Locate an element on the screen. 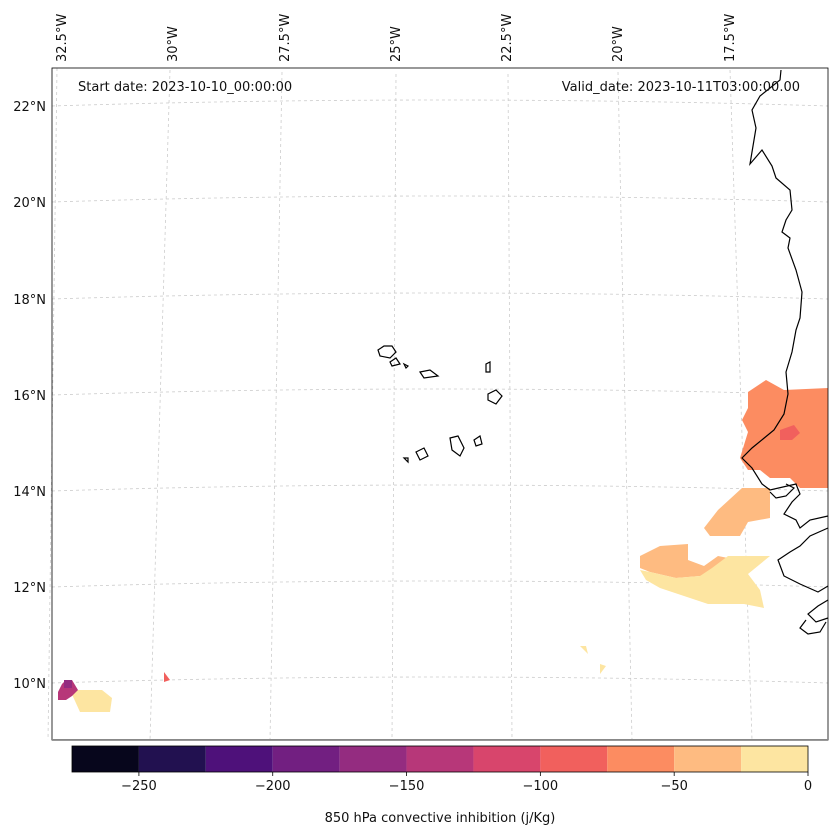 The image size is (837, 836). island-sal is located at coordinates (488, 367).